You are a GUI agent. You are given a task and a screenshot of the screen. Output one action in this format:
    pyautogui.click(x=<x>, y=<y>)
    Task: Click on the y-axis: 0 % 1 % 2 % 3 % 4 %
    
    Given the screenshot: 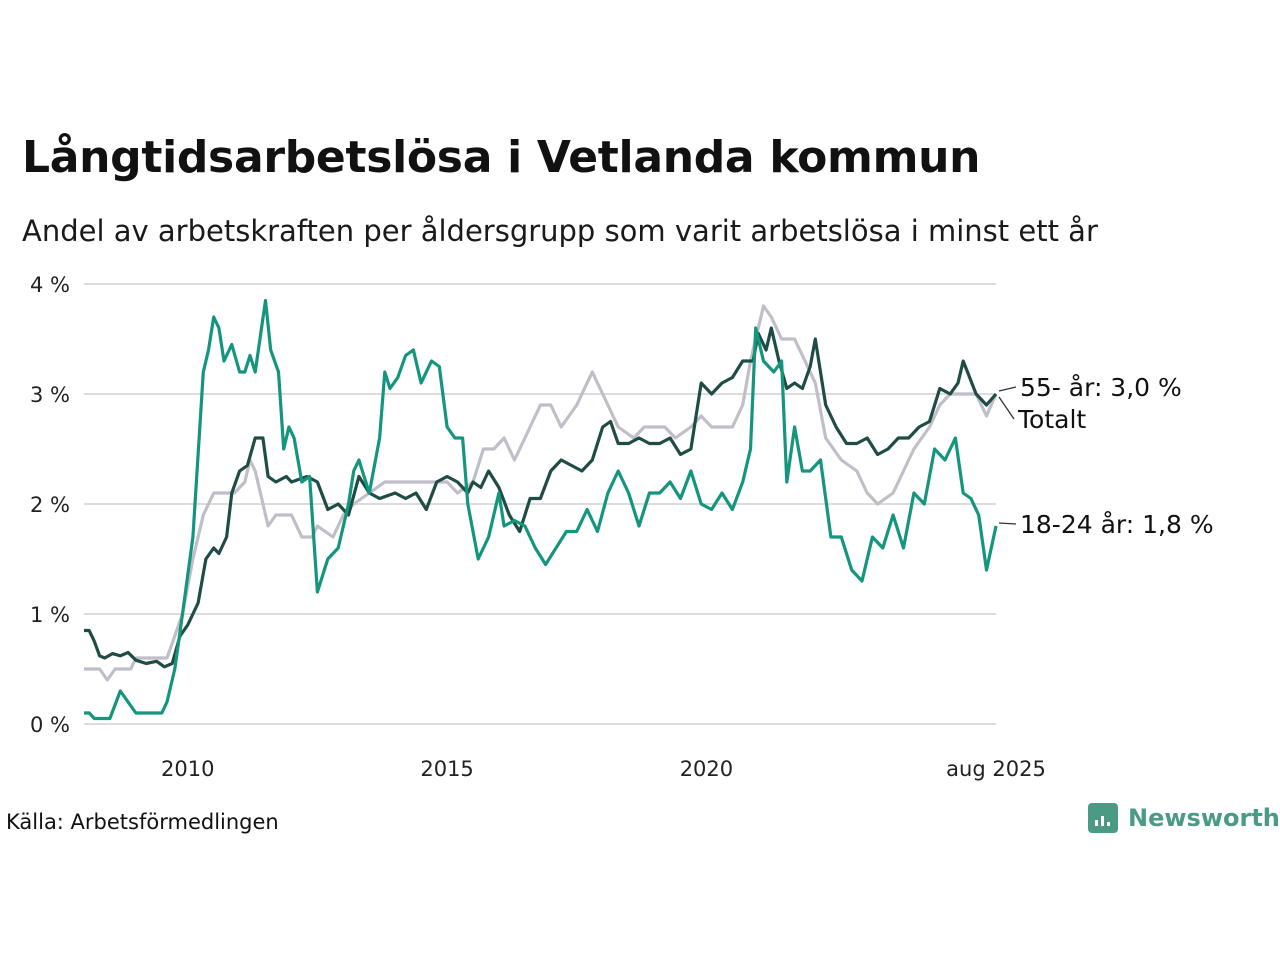 What is the action you would take?
    pyautogui.click(x=50, y=505)
    